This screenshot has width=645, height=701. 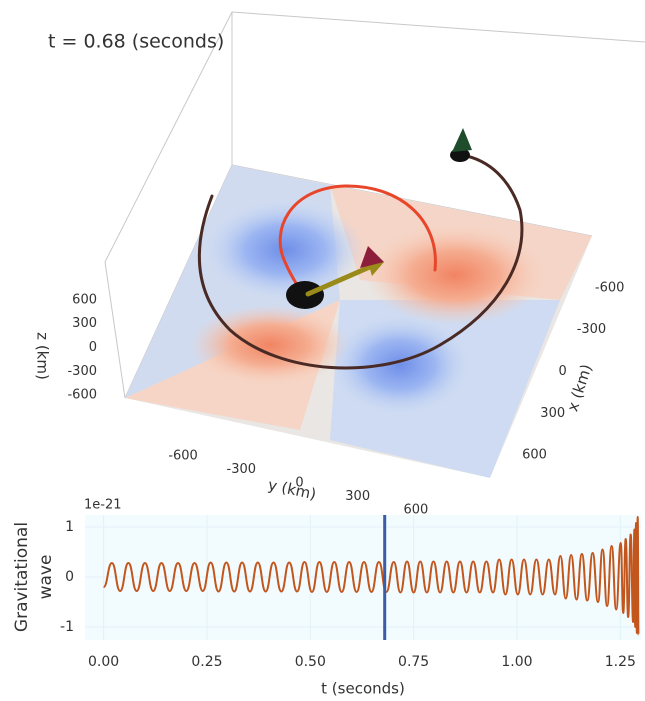 I want to click on x-tick-label: 0, so click(x=563, y=371).